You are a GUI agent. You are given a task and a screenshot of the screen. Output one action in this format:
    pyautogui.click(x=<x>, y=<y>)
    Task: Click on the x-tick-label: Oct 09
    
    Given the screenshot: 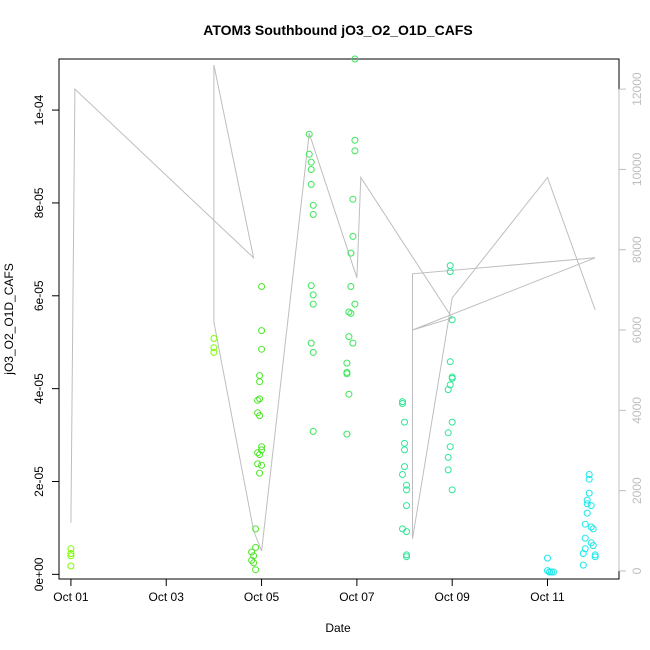 What is the action you would take?
    pyautogui.click(x=453, y=597)
    